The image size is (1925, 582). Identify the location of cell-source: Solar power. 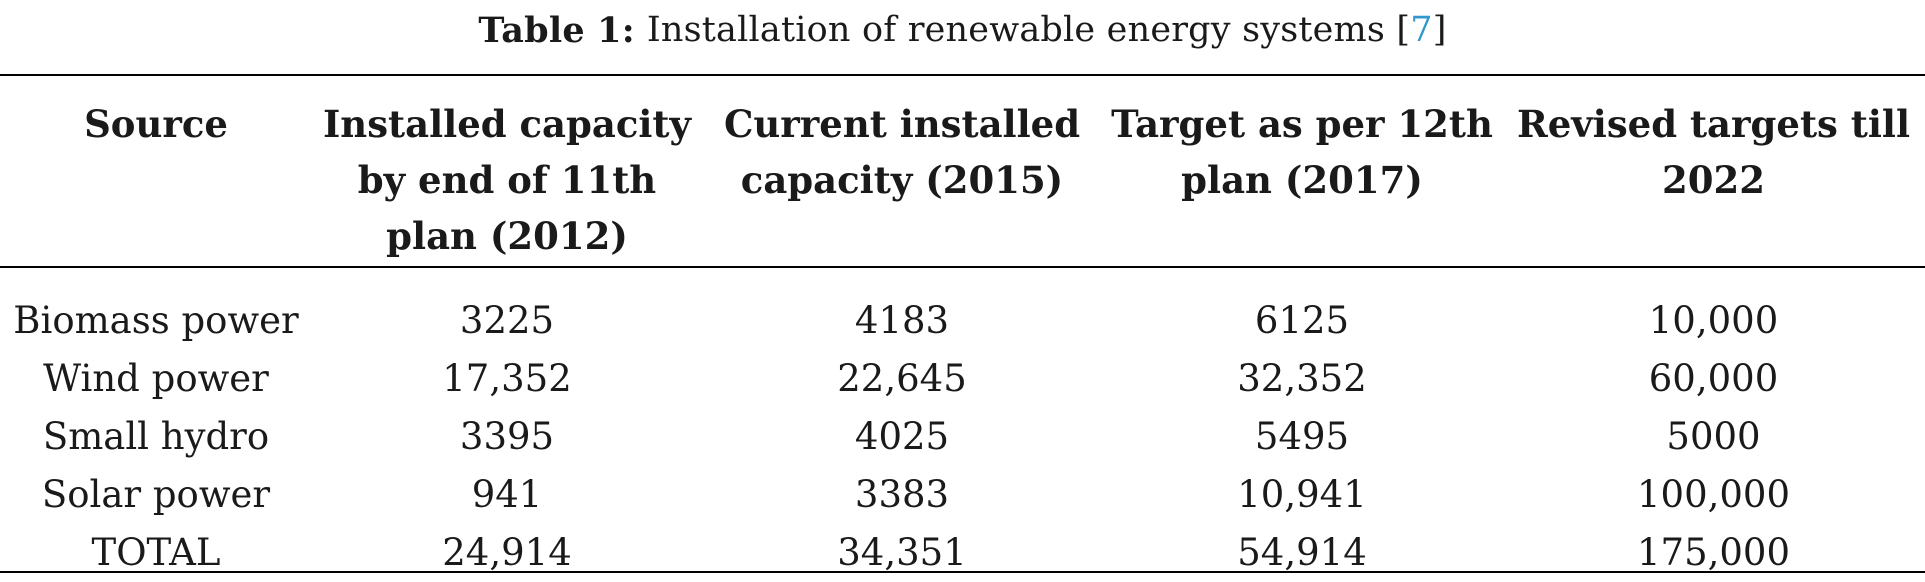
(156, 494).